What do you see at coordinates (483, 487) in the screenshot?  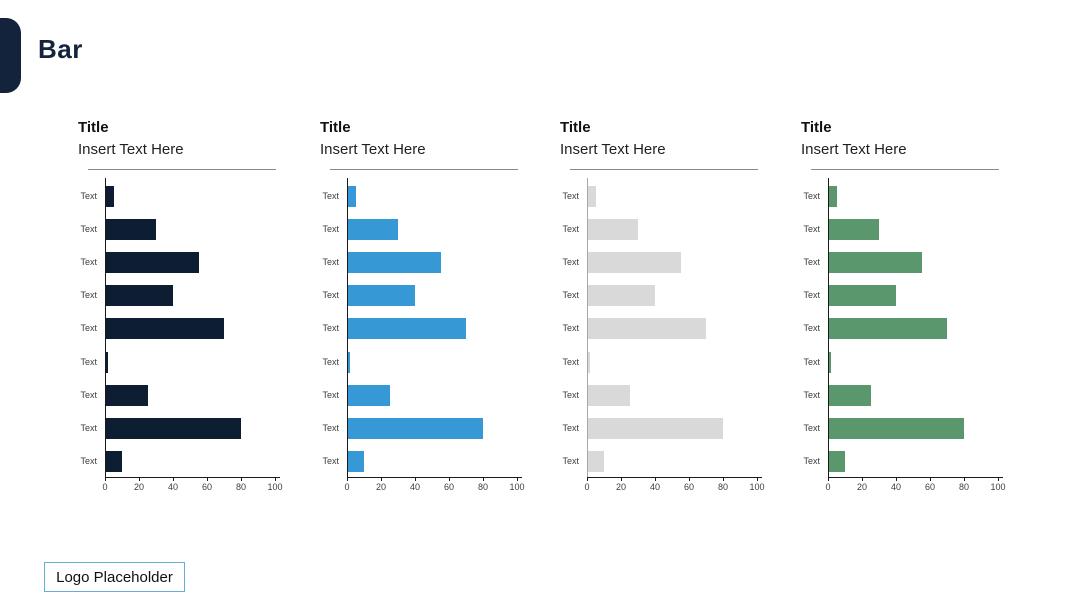 I see `tick-label: 80` at bounding box center [483, 487].